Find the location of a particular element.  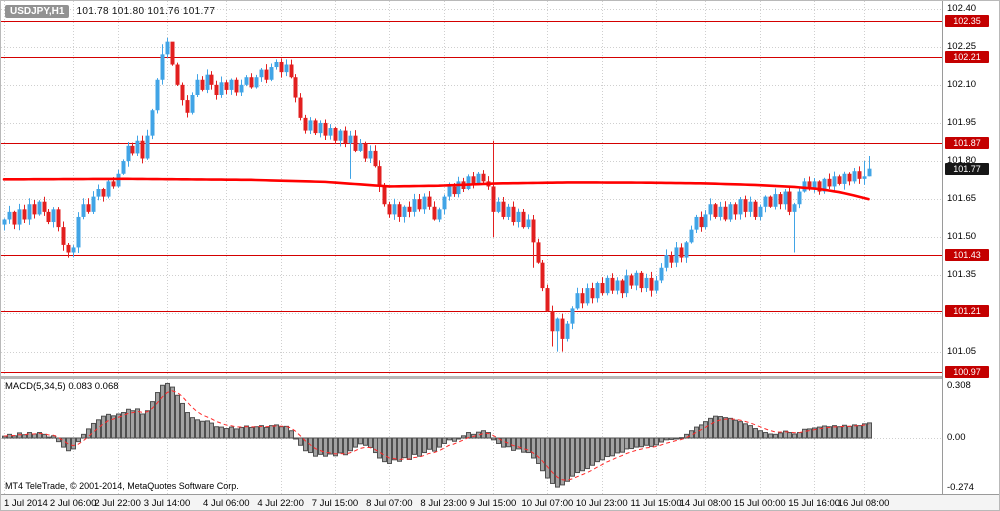

price-axis-label: 102.25 is located at coordinates (962, 46).